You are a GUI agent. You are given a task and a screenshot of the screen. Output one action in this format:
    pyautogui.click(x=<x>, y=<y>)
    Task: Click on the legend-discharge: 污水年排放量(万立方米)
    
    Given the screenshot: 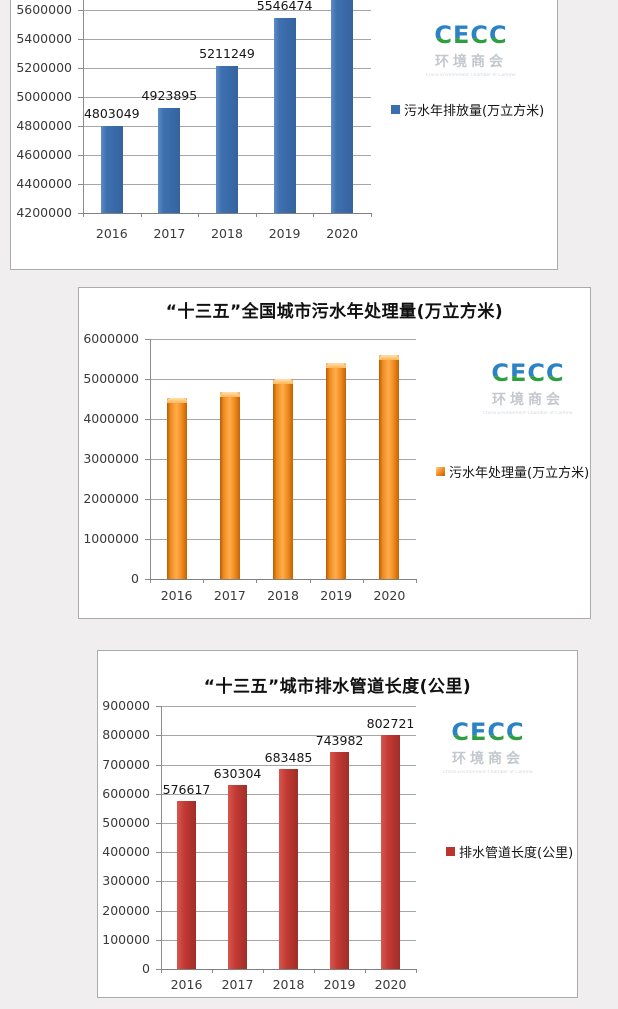 What is the action you would take?
    pyautogui.click(x=467, y=109)
    